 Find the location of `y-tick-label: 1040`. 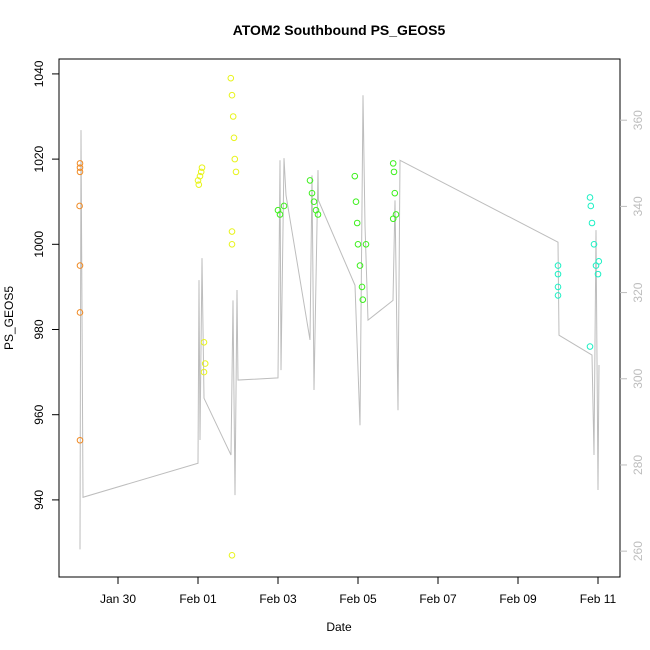

y-tick-label: 1040 is located at coordinates (39, 73).